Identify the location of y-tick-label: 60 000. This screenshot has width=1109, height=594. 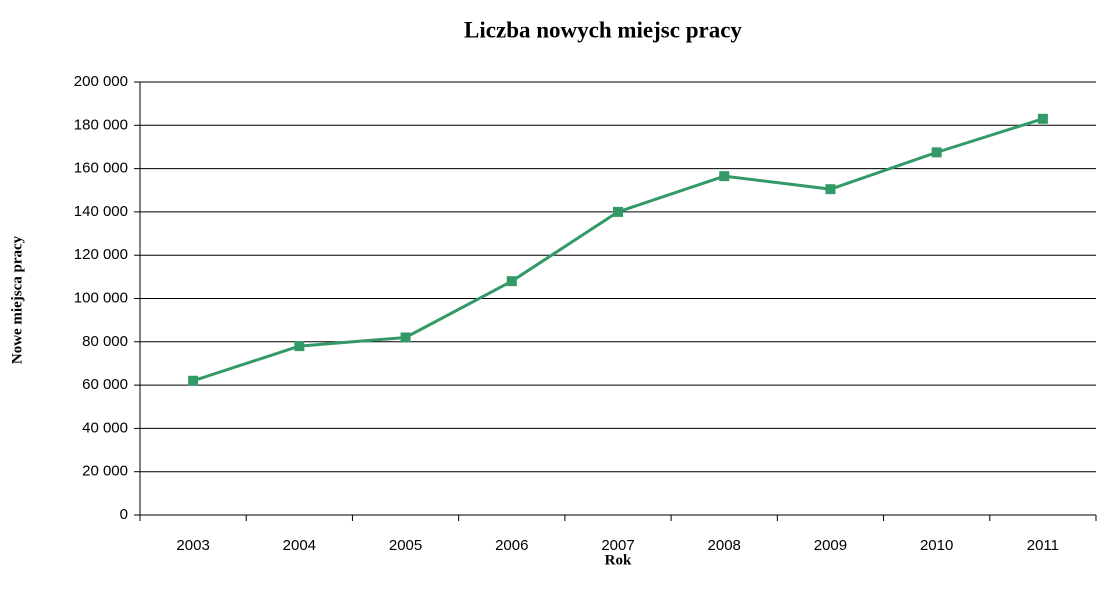
(105, 384).